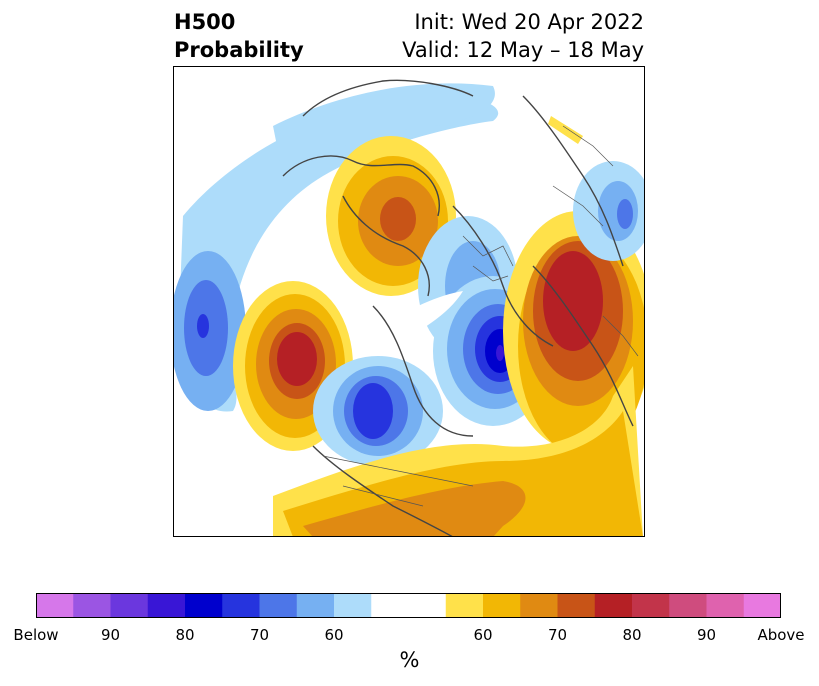 The height and width of the screenshot is (686, 819). Describe the element at coordinates (409, 636) in the screenshot. I see `colorbar-tick-labels: Below 90 80 70 60 60 70 80 90 Above` at that location.